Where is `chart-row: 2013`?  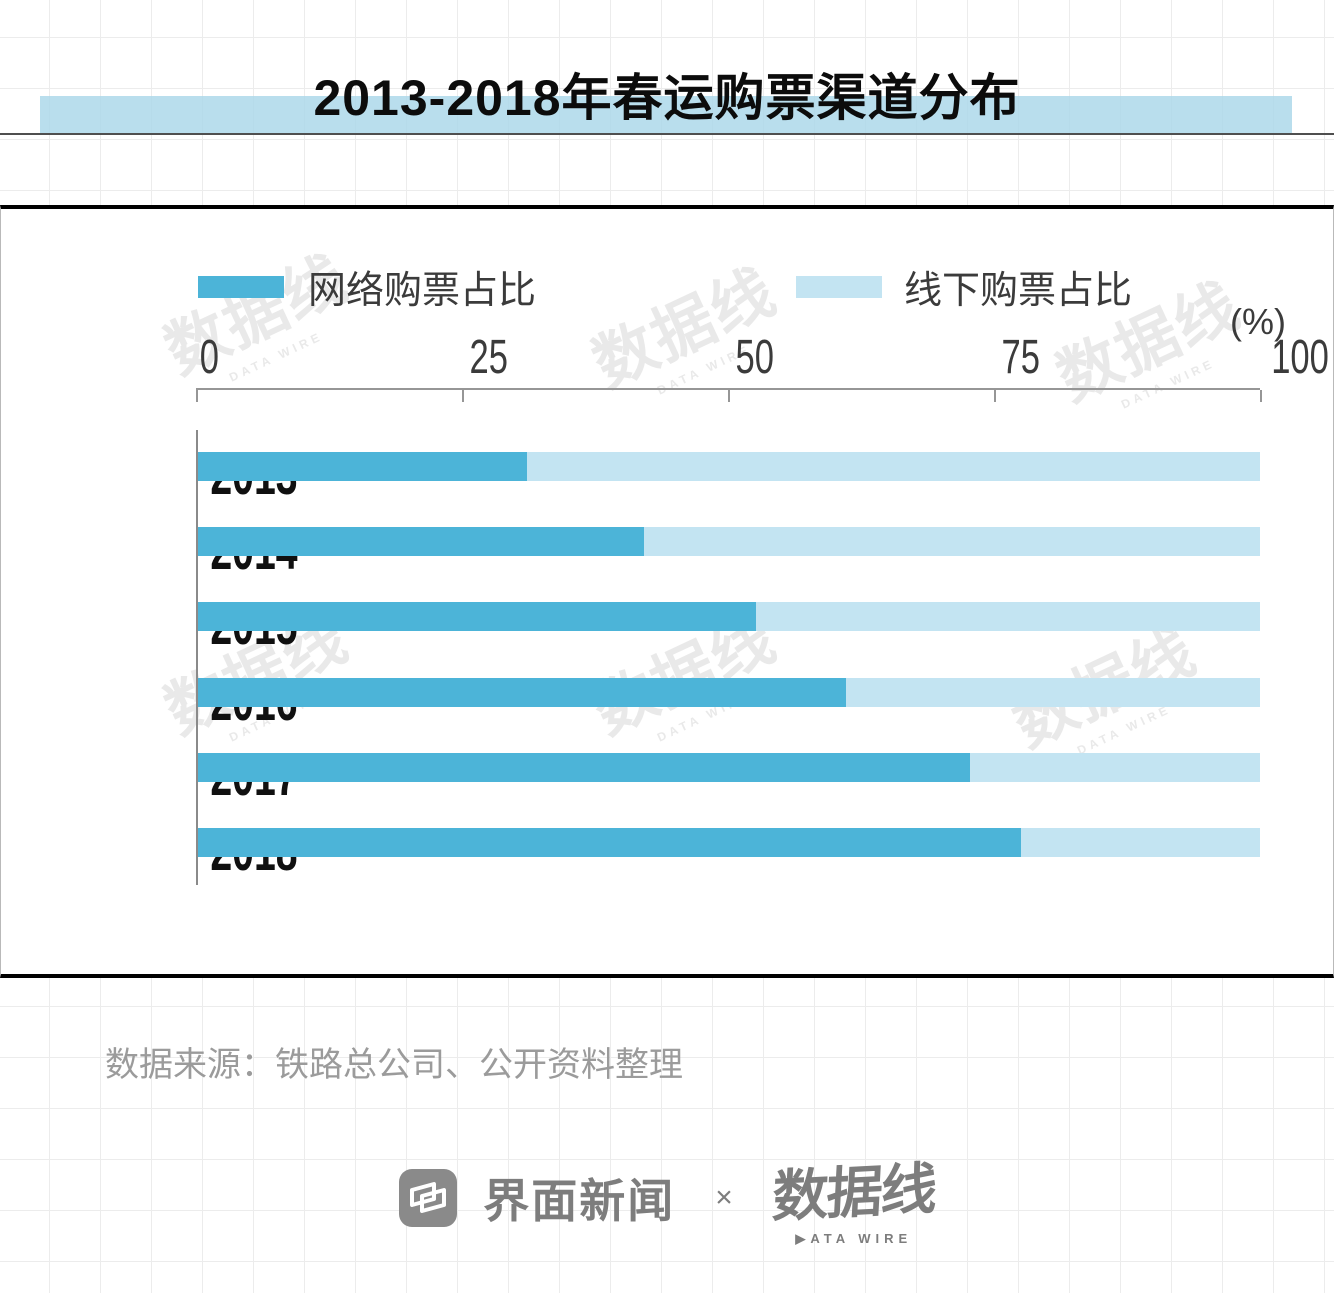 chart-row: 2013 is located at coordinates (667, 474).